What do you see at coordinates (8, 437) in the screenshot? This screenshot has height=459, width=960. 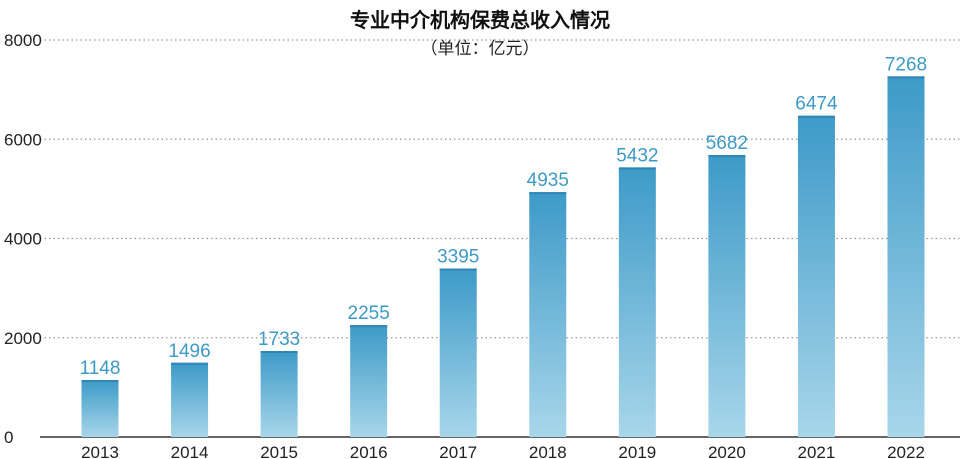 I see `y-tick-label: 0` at bounding box center [8, 437].